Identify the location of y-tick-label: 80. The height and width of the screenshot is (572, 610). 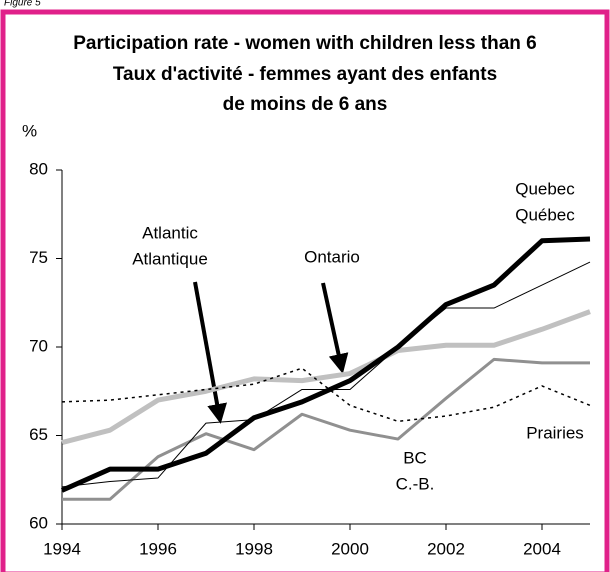
(38, 168).